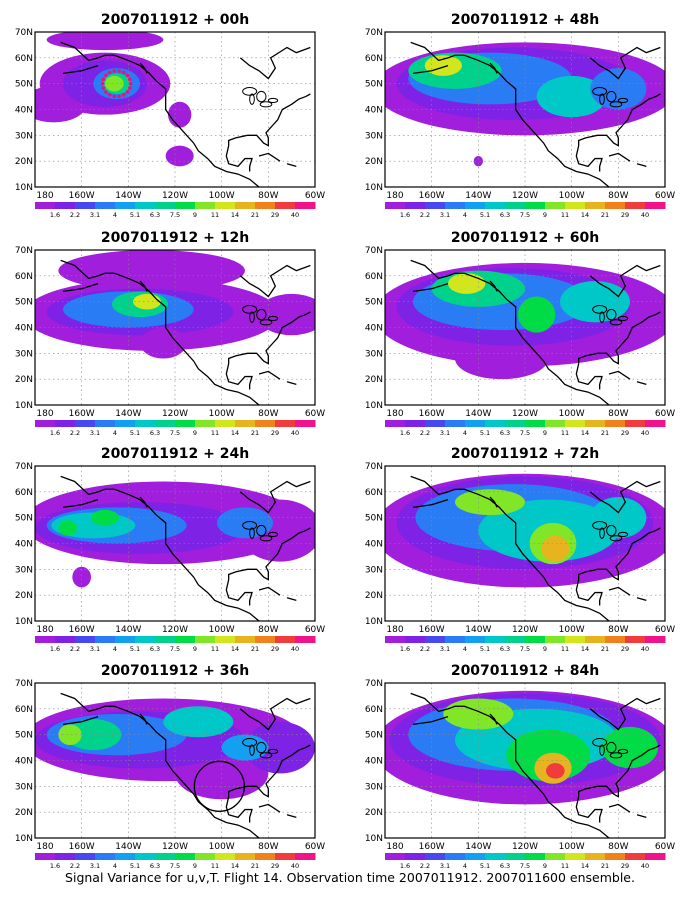 The width and height of the screenshot is (700, 900). Describe the element at coordinates (235, 433) in the screenshot. I see `colorbar-label: 14` at that location.